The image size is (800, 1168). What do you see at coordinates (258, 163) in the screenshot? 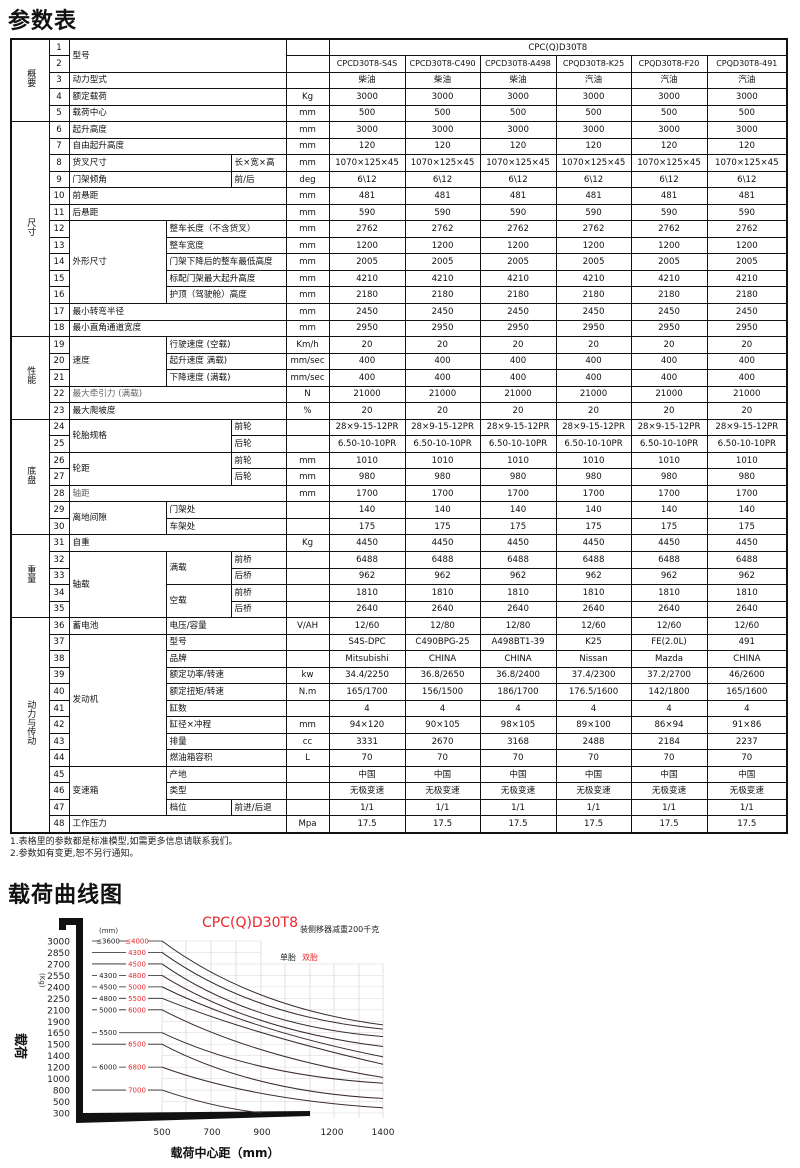
I see `row-label: 长×宽×高` at bounding box center [258, 163].